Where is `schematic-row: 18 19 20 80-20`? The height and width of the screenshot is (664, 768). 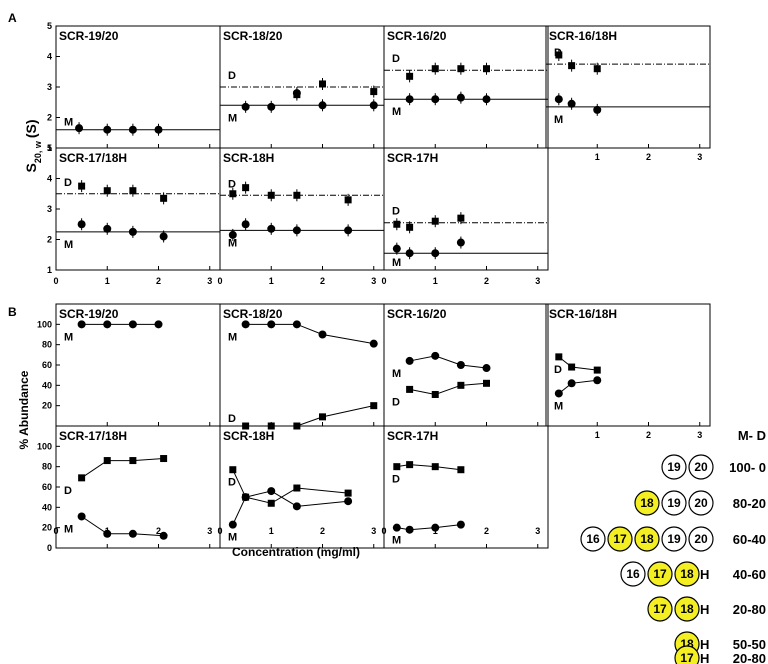 schematic-row: 18 19 20 80-20 is located at coordinates (700, 503).